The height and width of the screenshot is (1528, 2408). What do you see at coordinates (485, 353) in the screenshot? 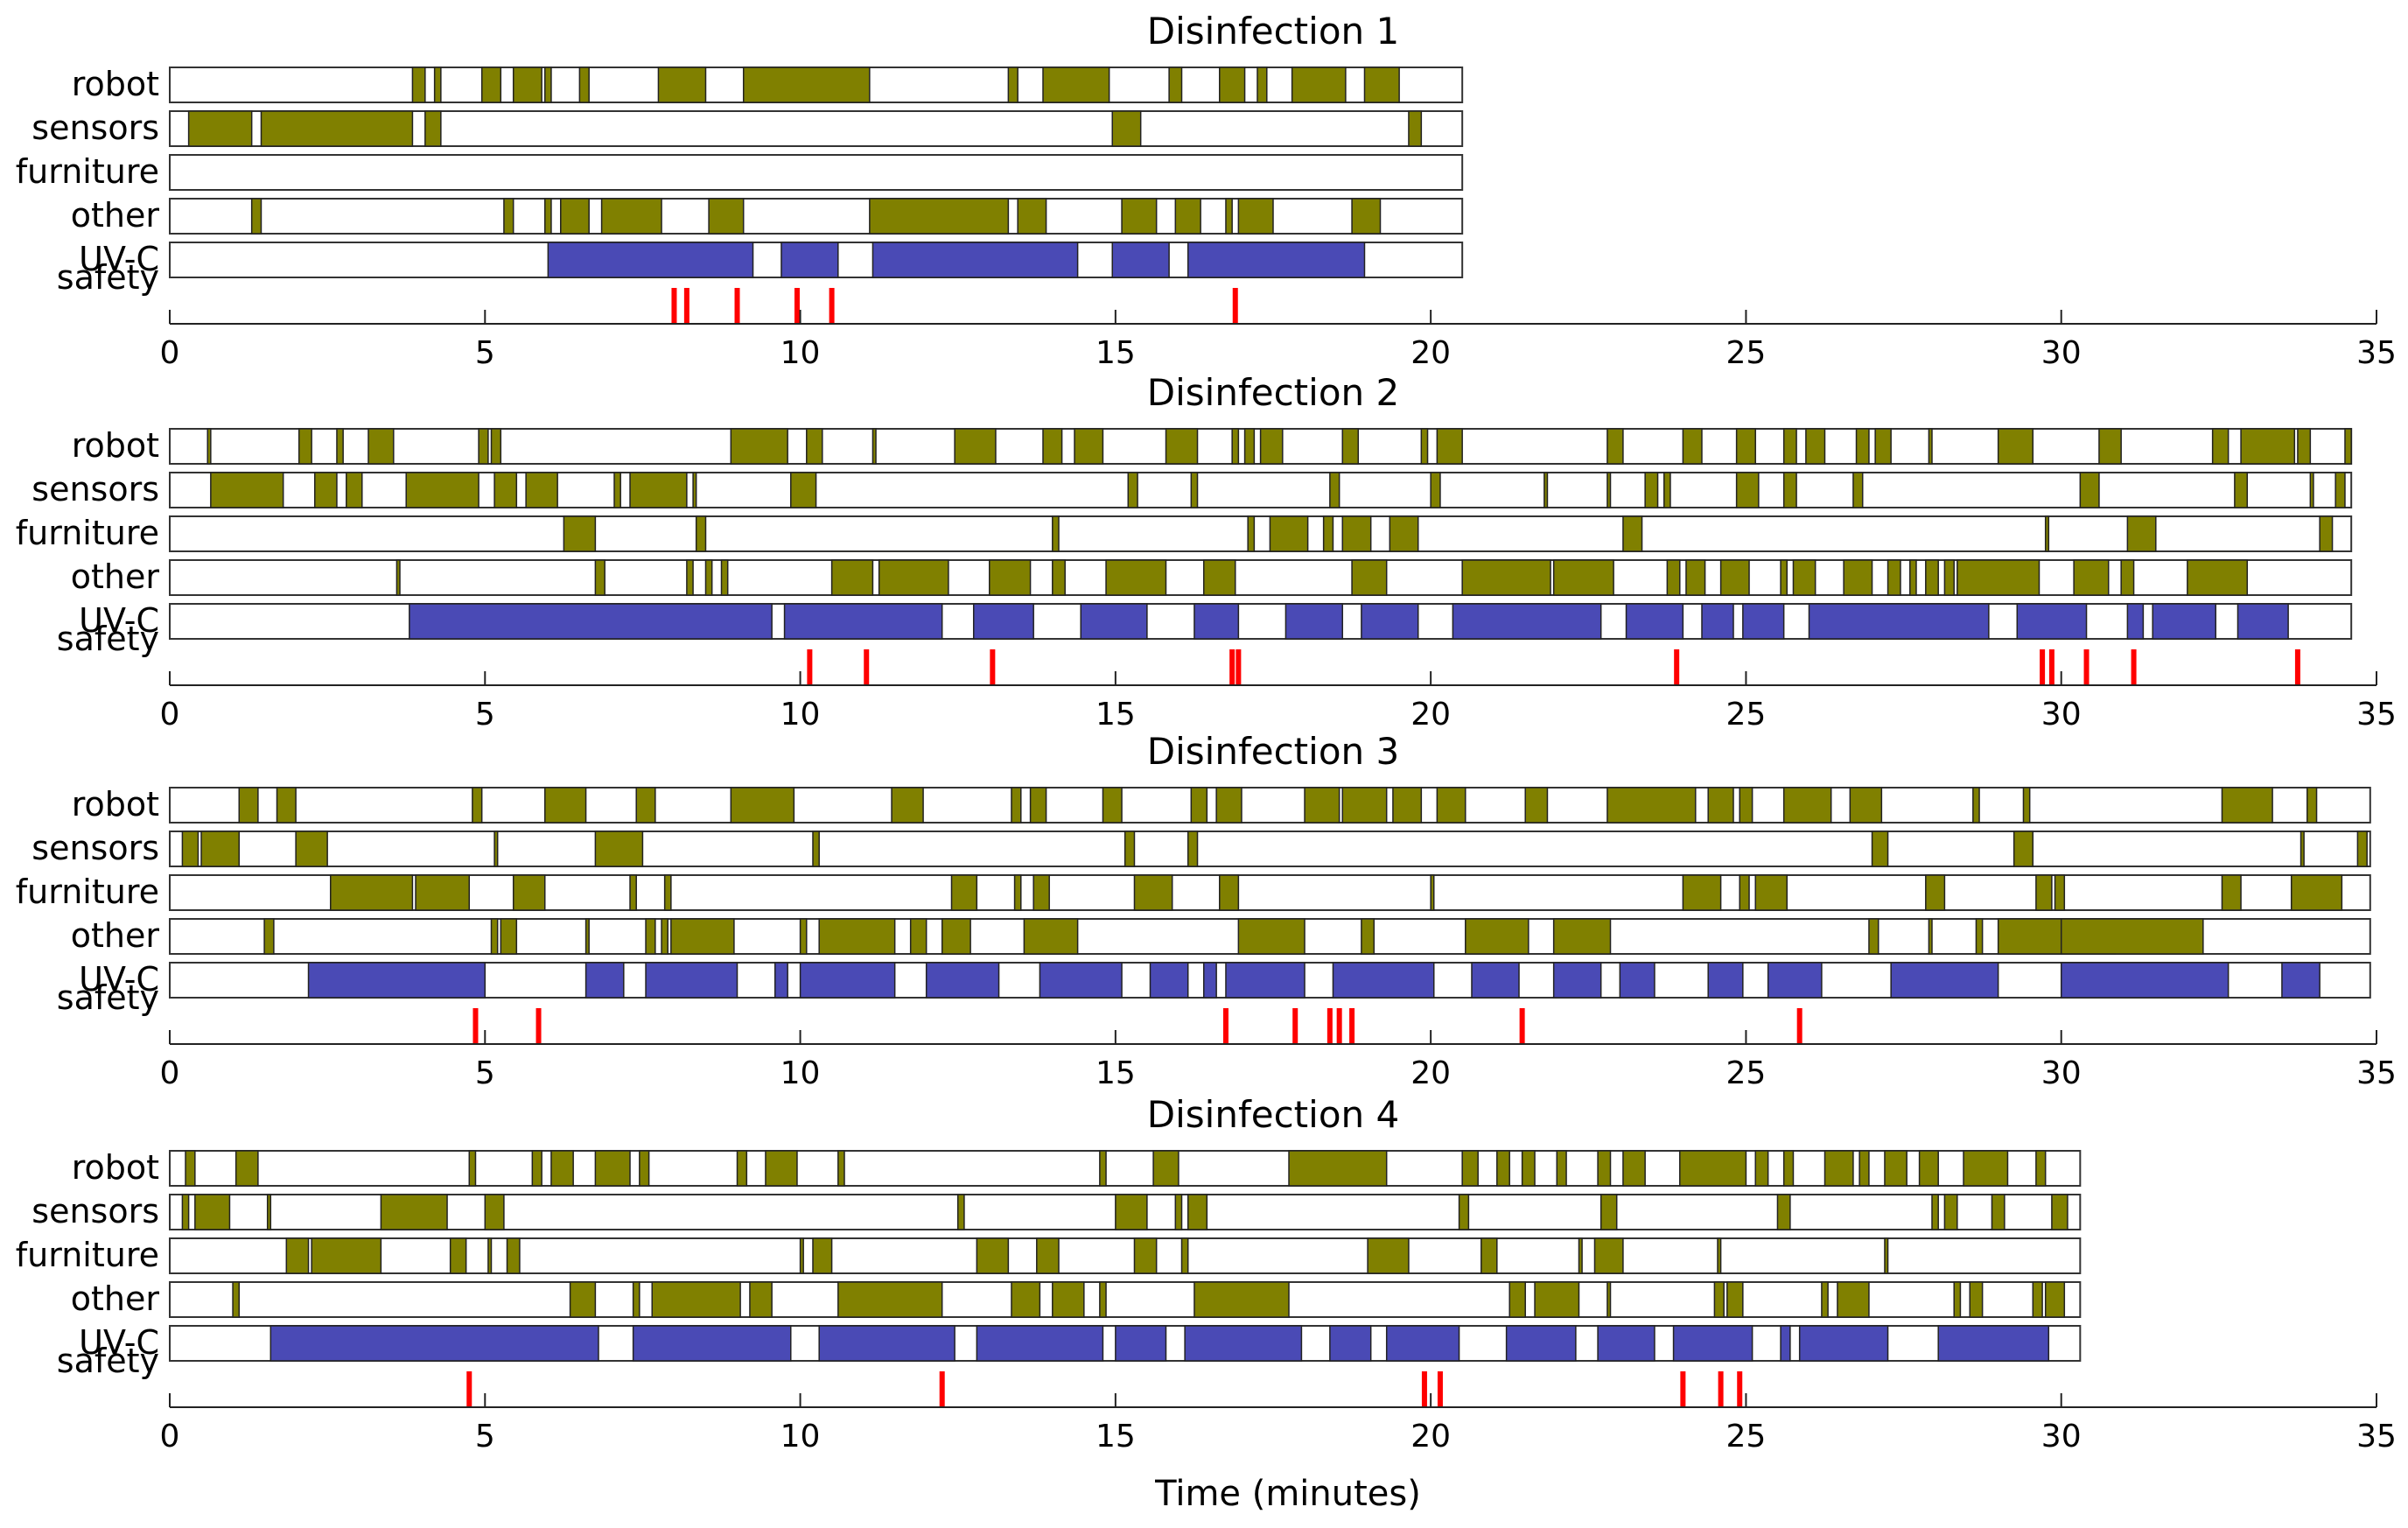
I see `x-tick-label: 5` at bounding box center [485, 353].